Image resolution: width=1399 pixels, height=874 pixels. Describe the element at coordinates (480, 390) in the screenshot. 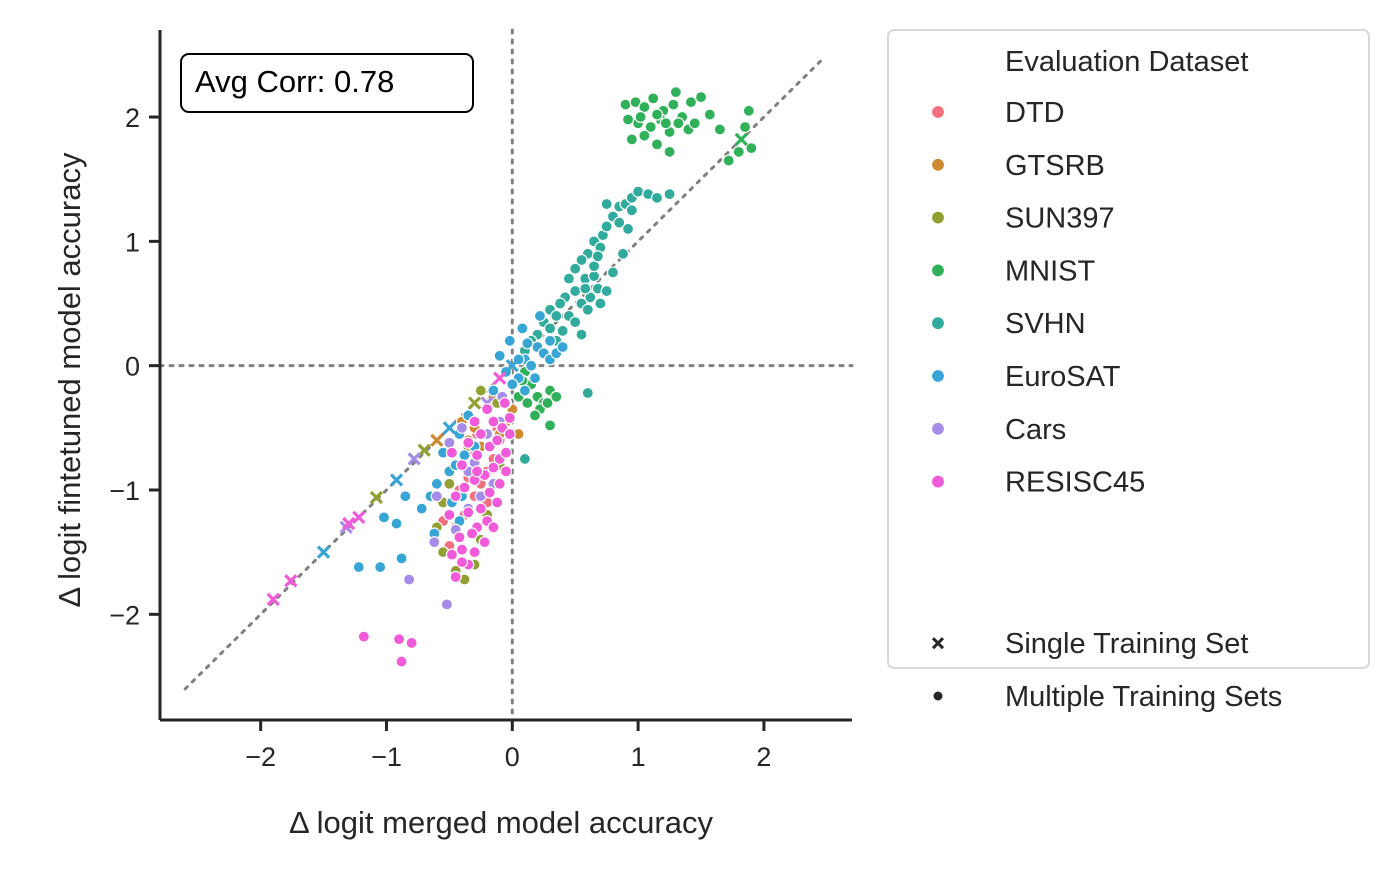

I see `point-sun397-multiple` at that location.